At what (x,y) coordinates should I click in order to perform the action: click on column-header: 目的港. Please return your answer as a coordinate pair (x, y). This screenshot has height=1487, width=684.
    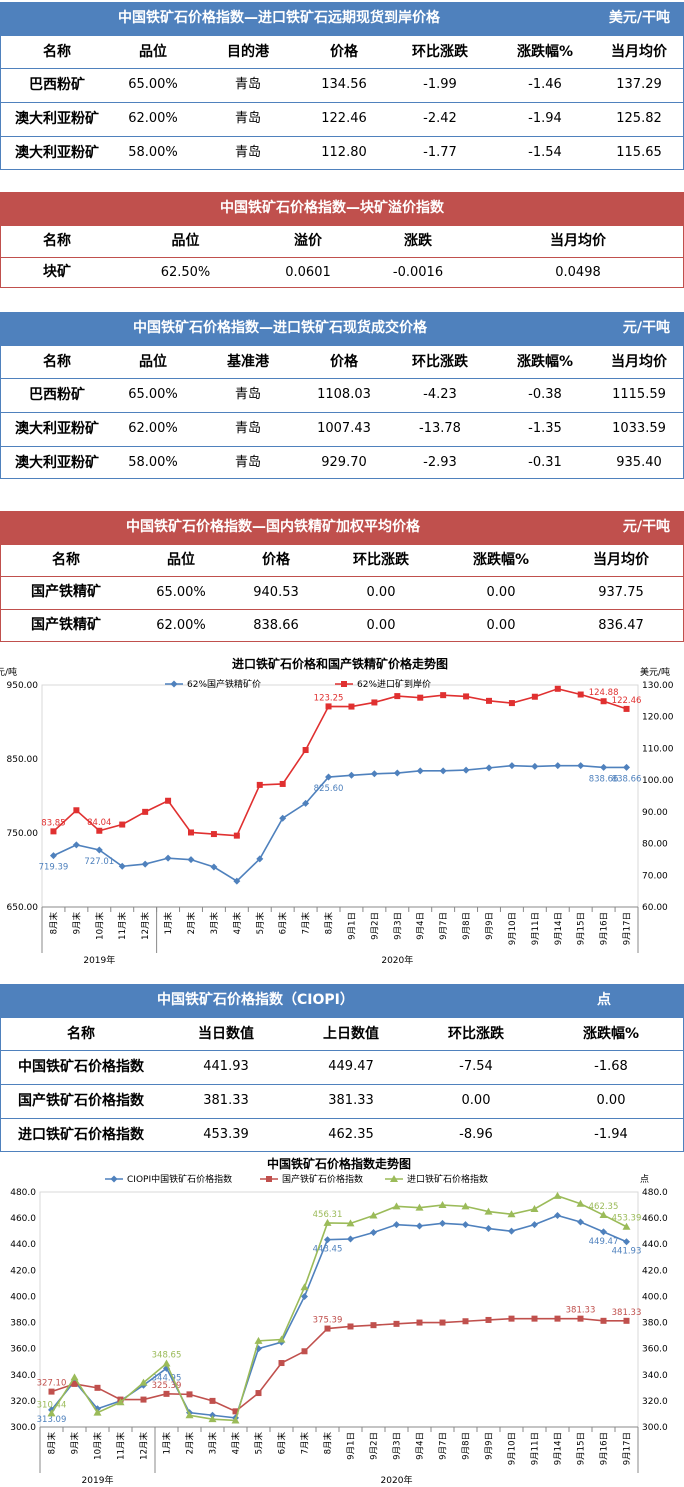
    Looking at the image, I should click on (248, 52).